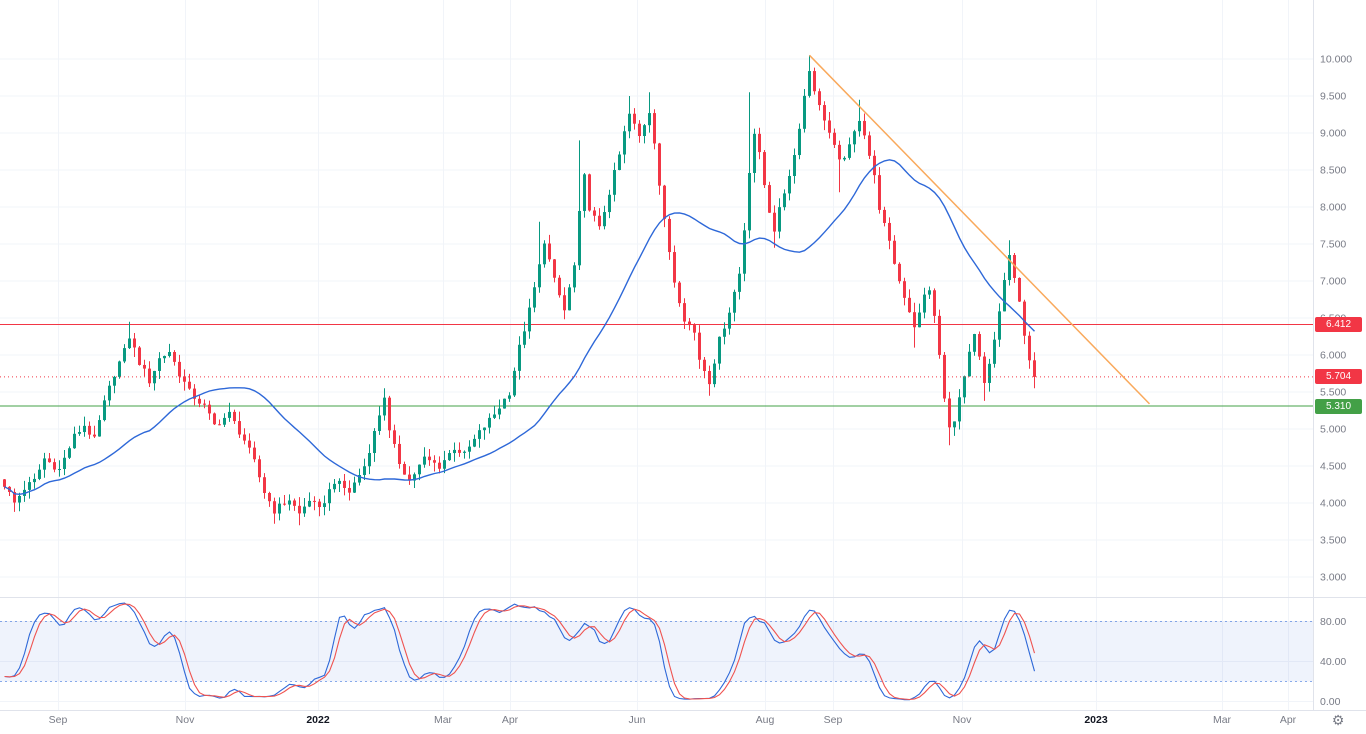 This screenshot has width=1366, height=734. What do you see at coordinates (765, 720) in the screenshot?
I see `axis-tick-label: Aug` at bounding box center [765, 720].